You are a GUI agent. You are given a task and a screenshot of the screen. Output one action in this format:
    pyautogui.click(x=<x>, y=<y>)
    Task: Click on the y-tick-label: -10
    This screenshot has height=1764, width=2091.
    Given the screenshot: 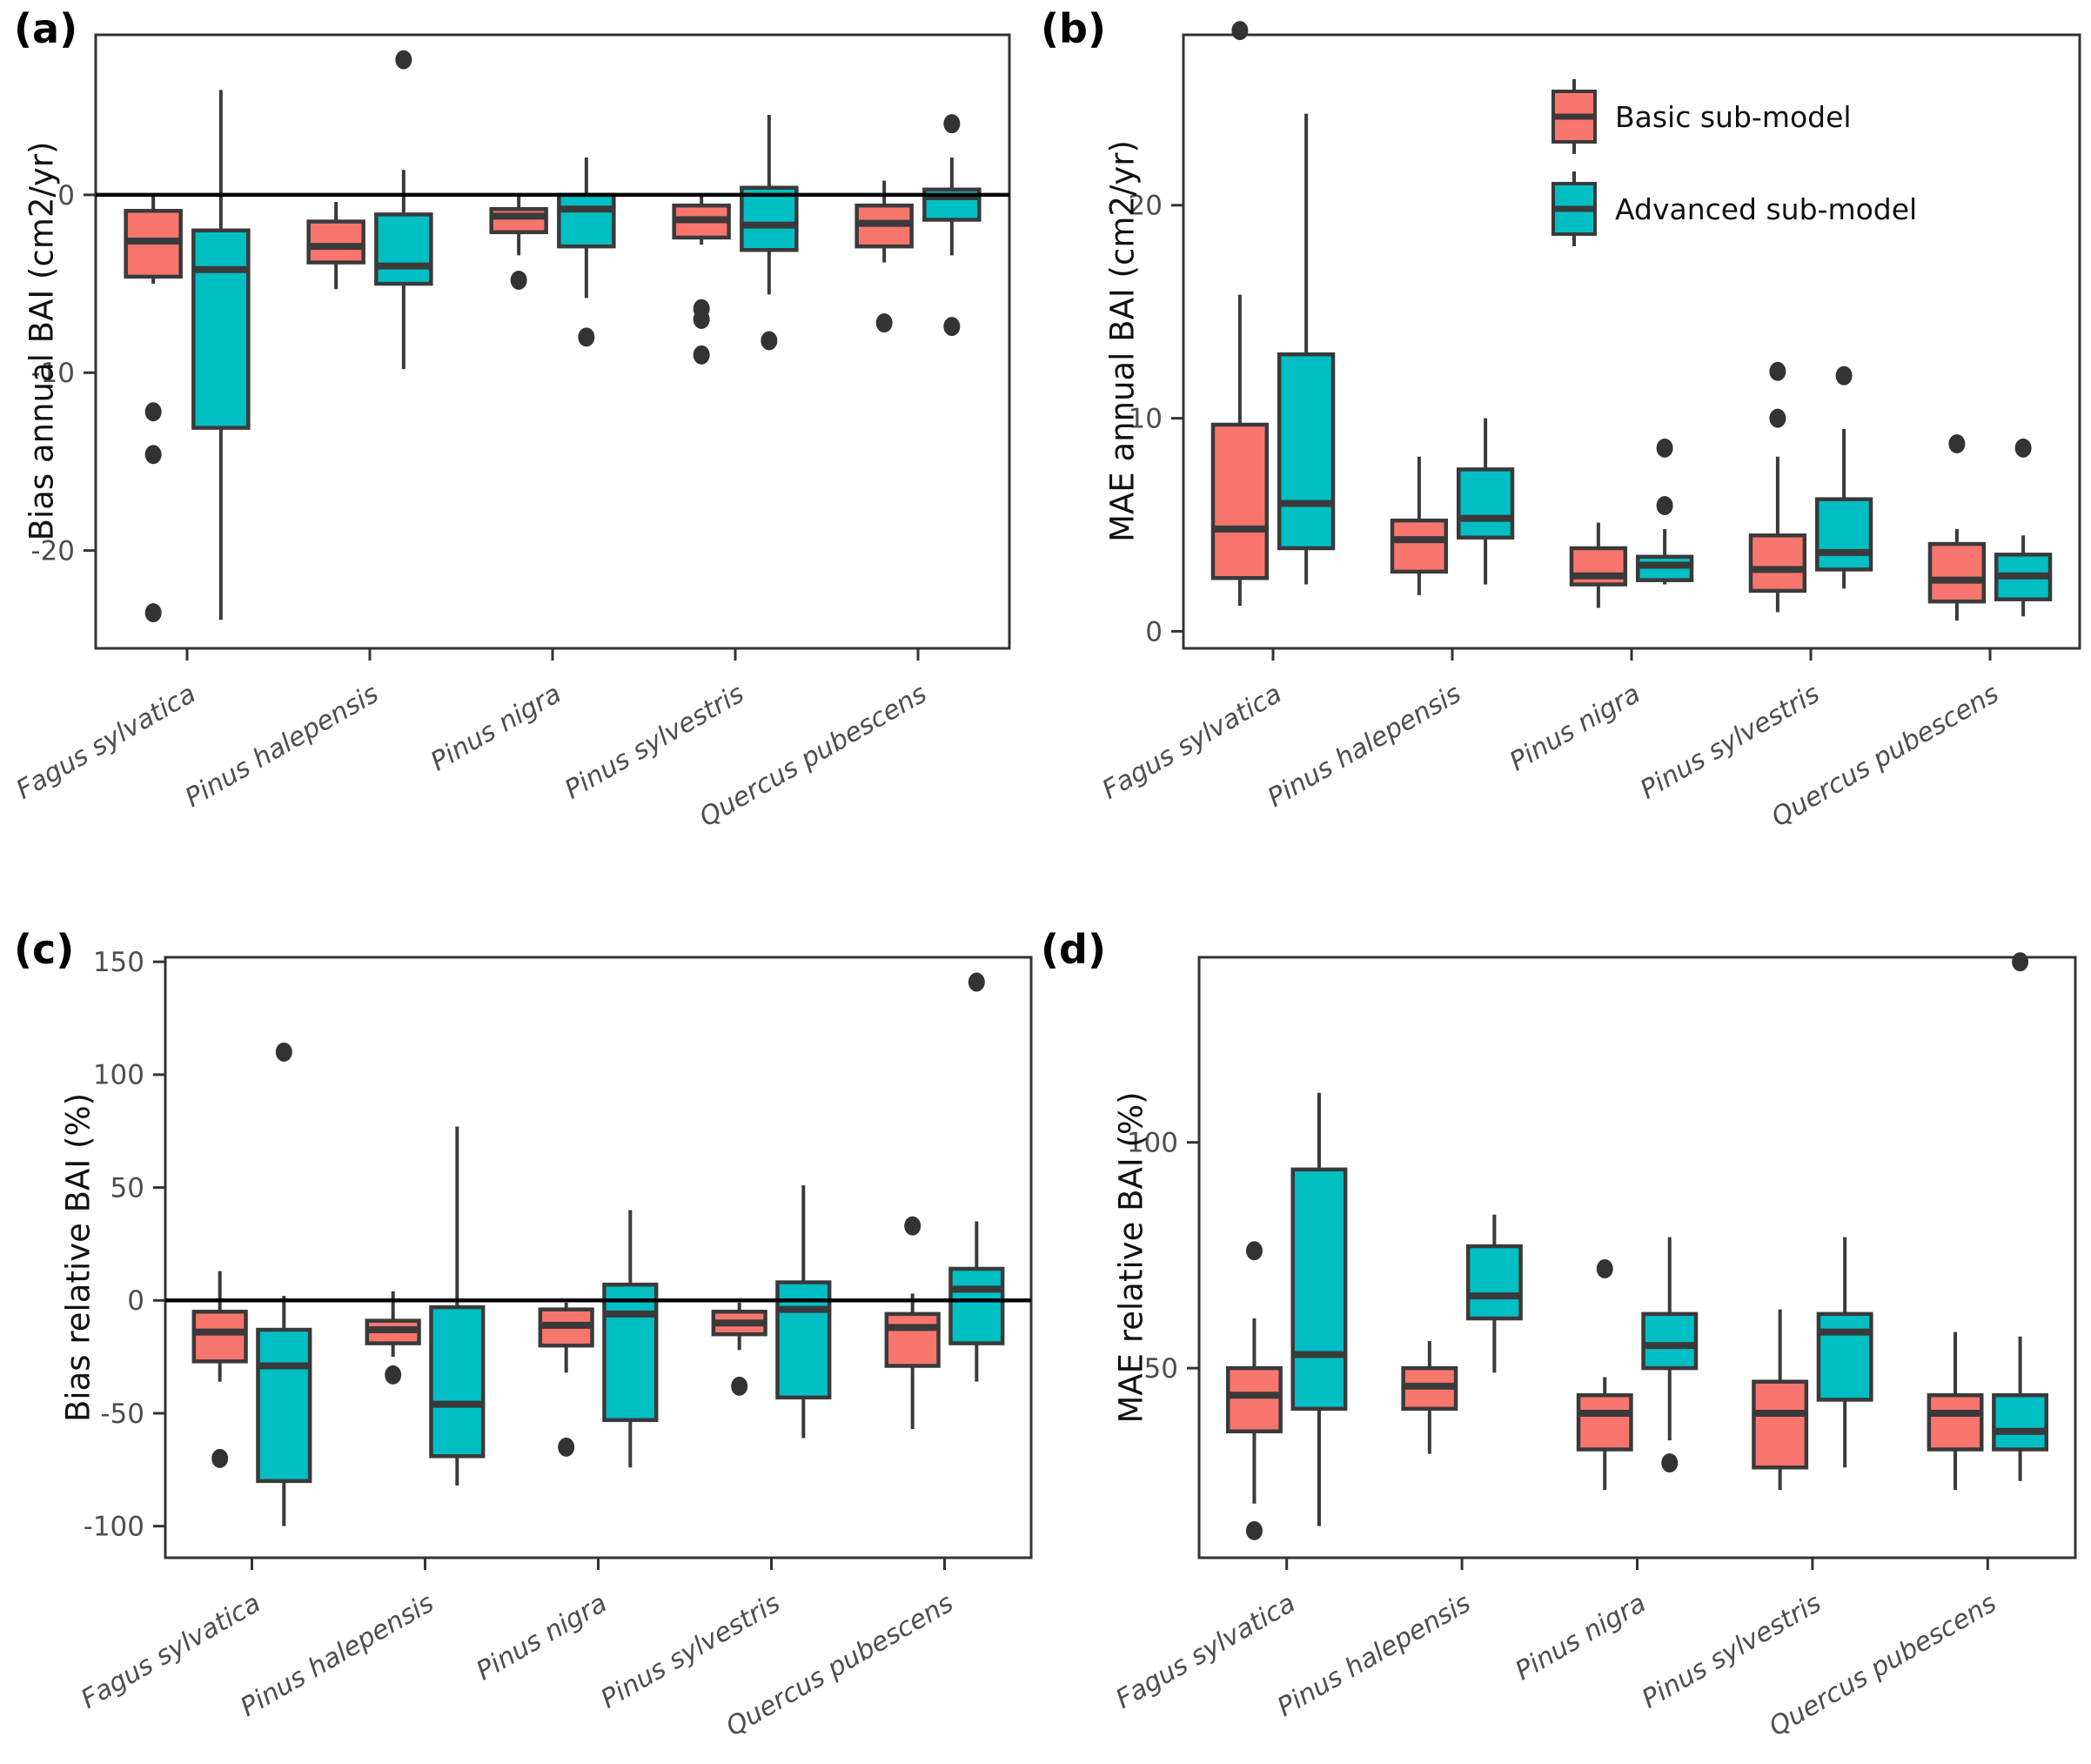 What is the action you would take?
    pyautogui.click(x=52, y=374)
    